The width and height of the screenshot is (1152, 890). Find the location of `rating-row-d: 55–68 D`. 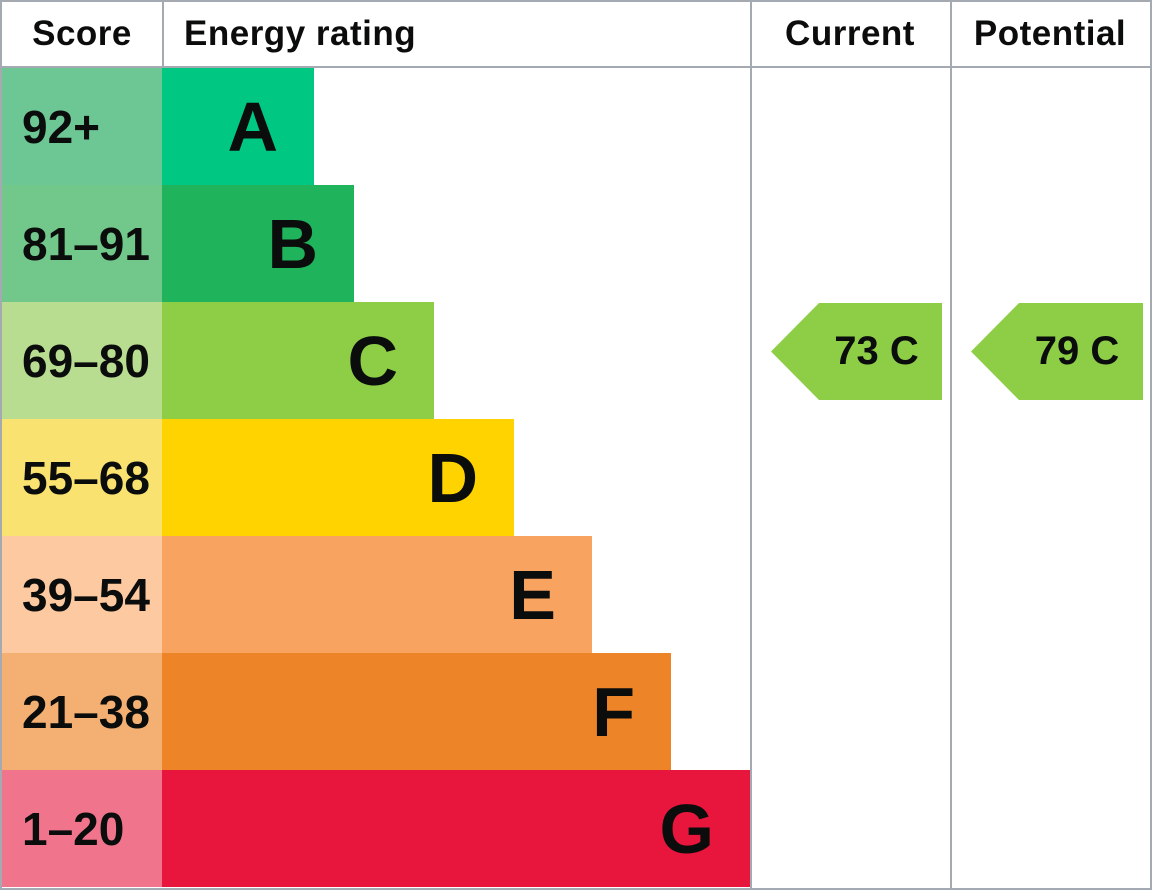

rating-row-d: 55–68 D is located at coordinates (376, 477).